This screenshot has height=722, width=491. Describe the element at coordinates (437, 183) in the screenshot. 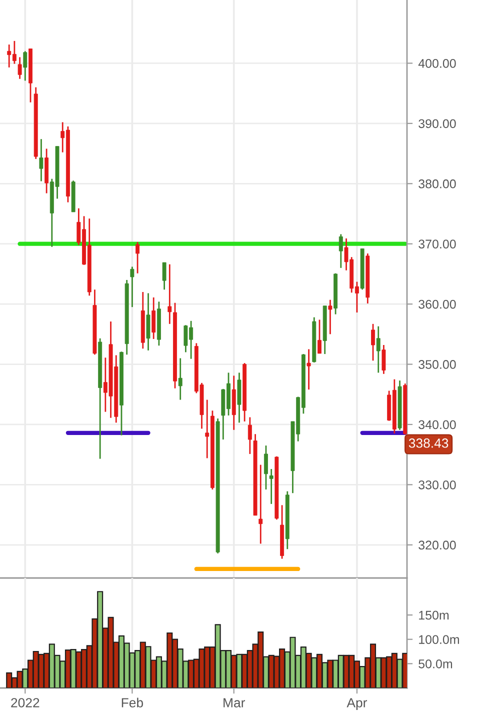

I see `y-tick-label: 380.00` at that location.